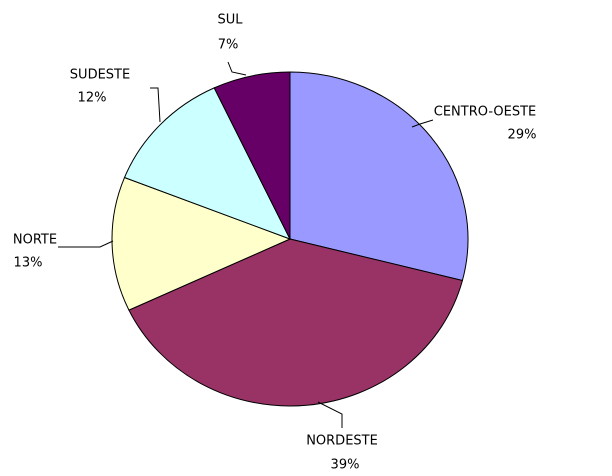  What do you see at coordinates (35, 240) in the screenshot?
I see `slice-label: NORTE` at bounding box center [35, 240].